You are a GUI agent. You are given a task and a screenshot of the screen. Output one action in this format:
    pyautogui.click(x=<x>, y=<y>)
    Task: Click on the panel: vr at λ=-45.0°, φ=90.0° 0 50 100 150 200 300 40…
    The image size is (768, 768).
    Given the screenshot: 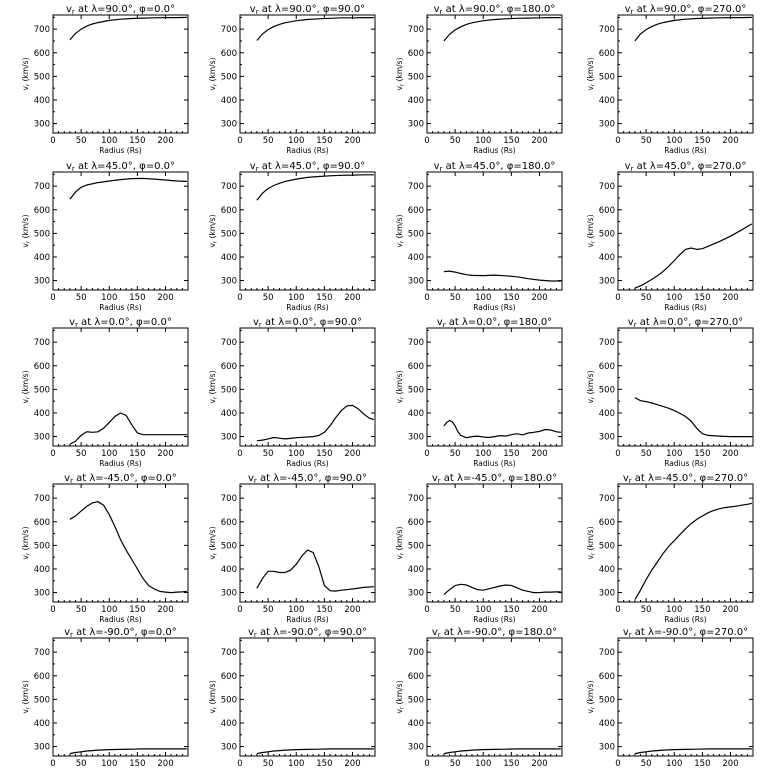 What is the action you would take?
    pyautogui.click(x=292, y=548)
    